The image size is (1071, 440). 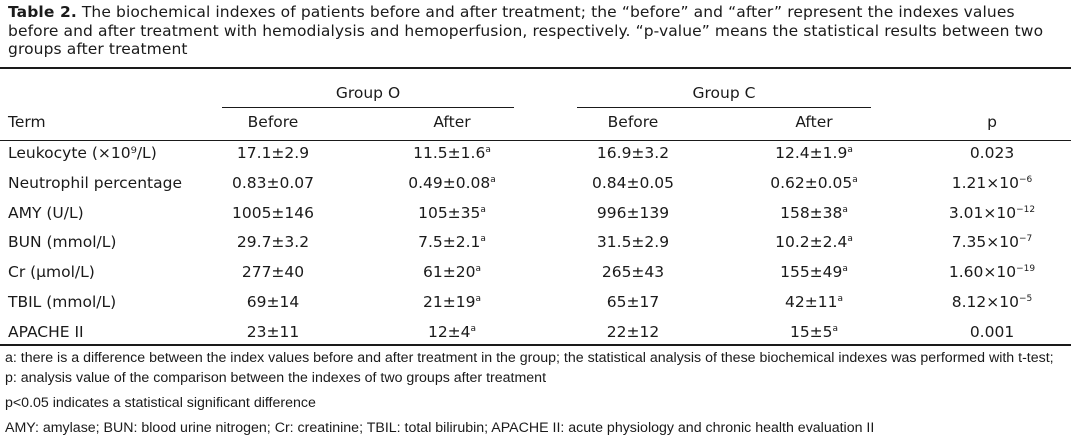 I want to click on cell-value: 12.4±1.9, so click(x=811, y=153).